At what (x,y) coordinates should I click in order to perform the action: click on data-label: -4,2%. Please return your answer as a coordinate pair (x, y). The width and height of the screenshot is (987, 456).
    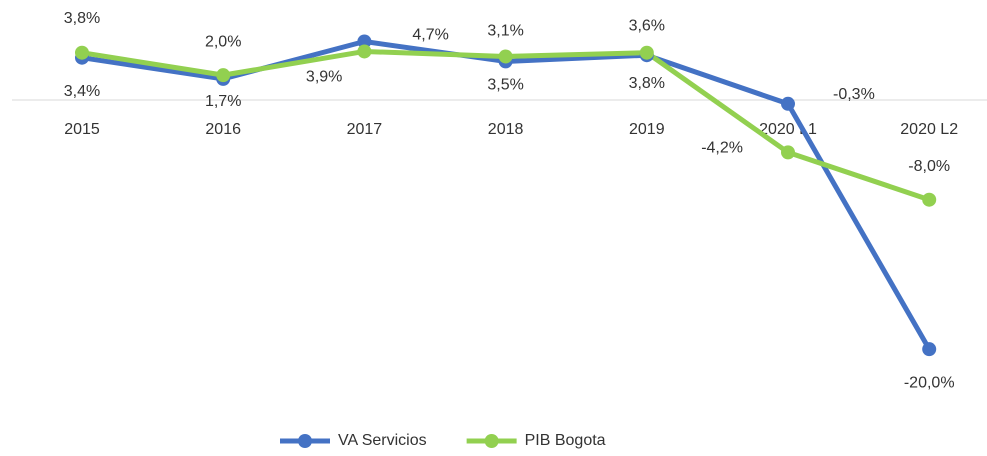
    Looking at the image, I should click on (722, 148).